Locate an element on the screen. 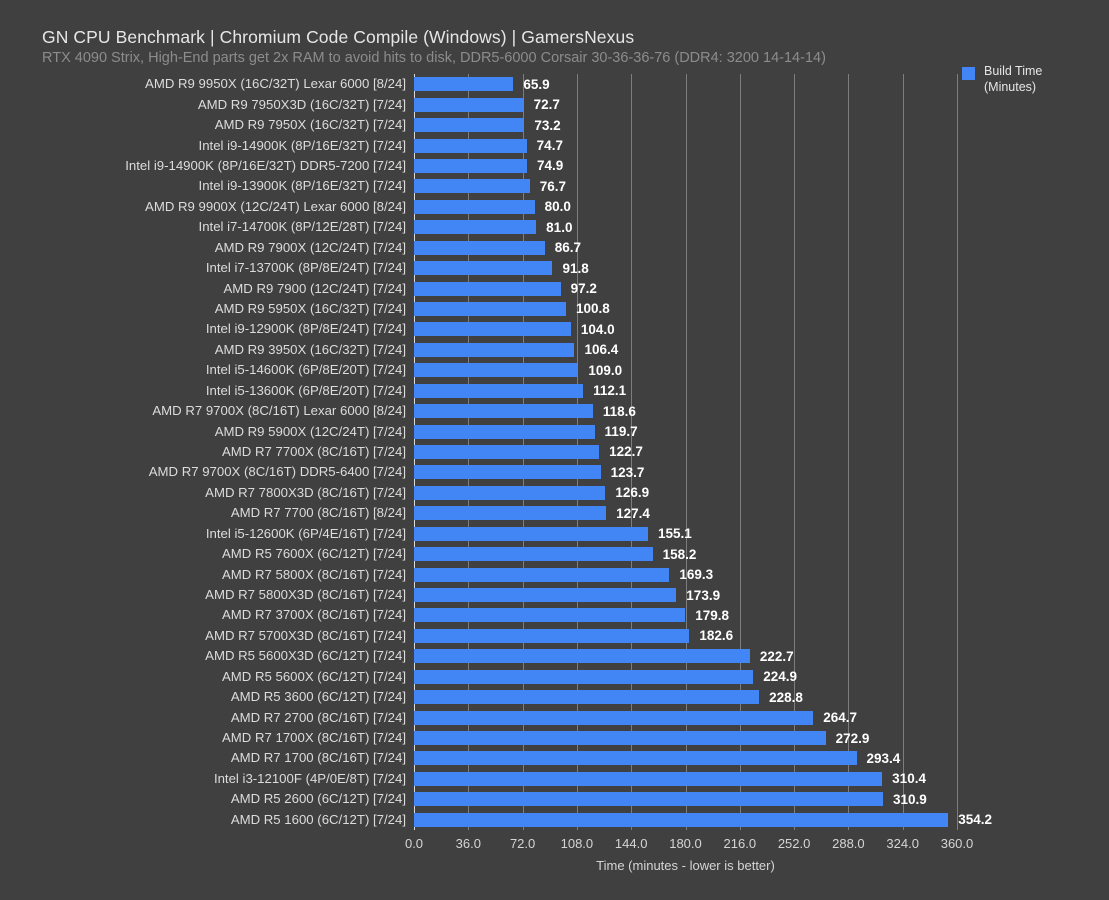  bar-value-label: 310.4 is located at coordinates (909, 779).